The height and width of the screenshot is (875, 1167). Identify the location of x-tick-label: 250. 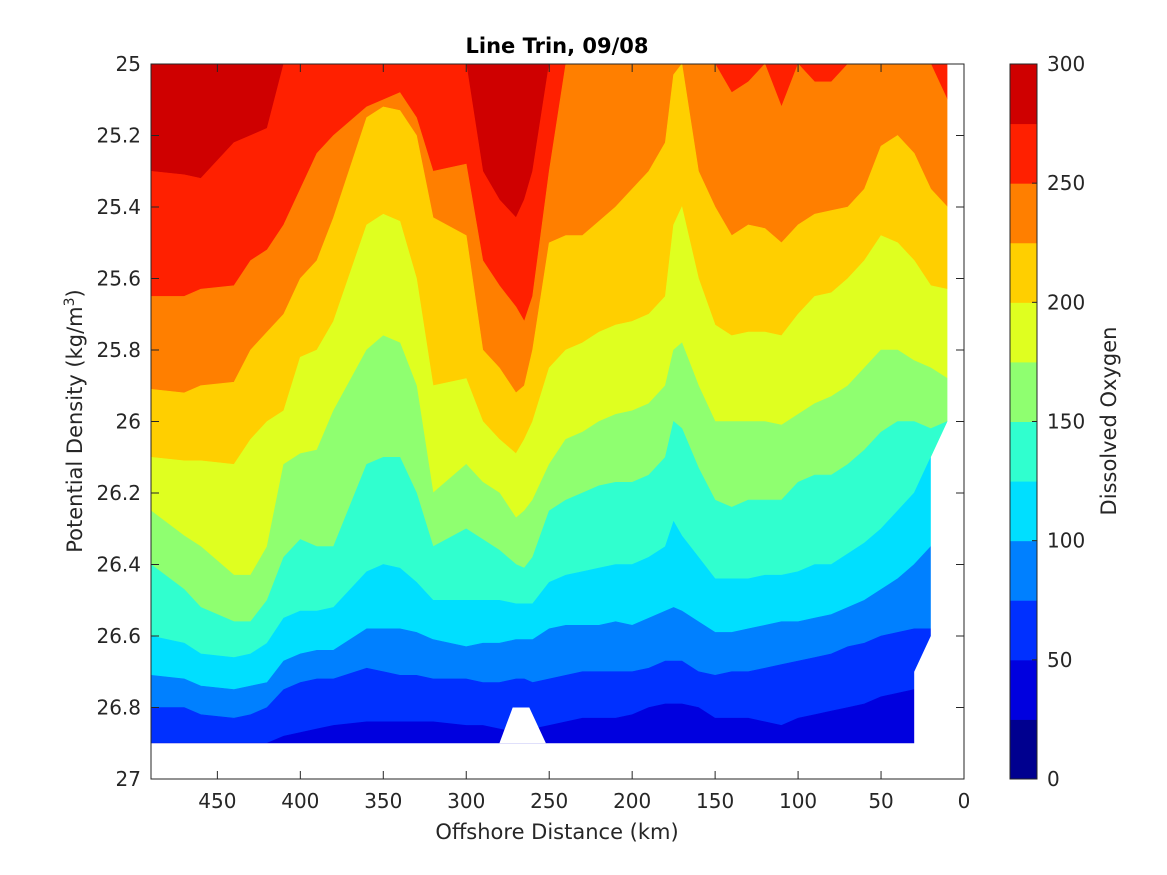
(549, 801).